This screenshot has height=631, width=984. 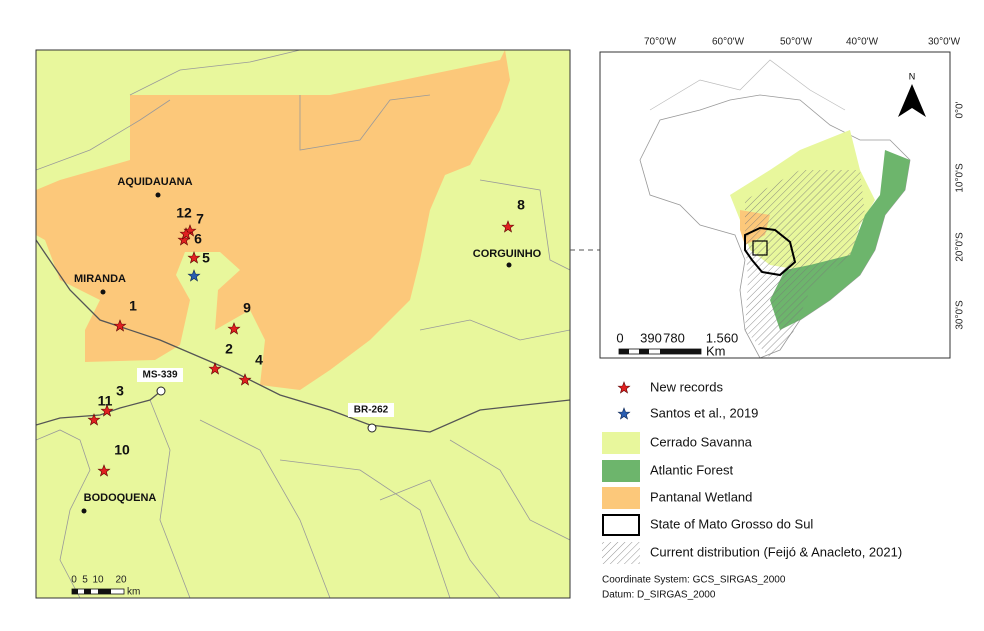 I want to click on record-label: 9, so click(x=247, y=308).